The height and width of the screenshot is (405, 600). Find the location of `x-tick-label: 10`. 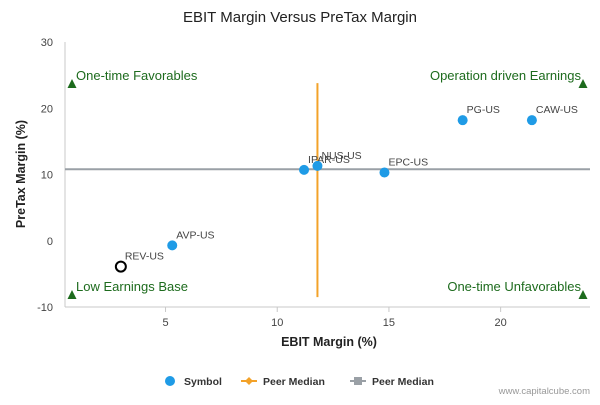

x-tick-label: 10 is located at coordinates (277, 323).